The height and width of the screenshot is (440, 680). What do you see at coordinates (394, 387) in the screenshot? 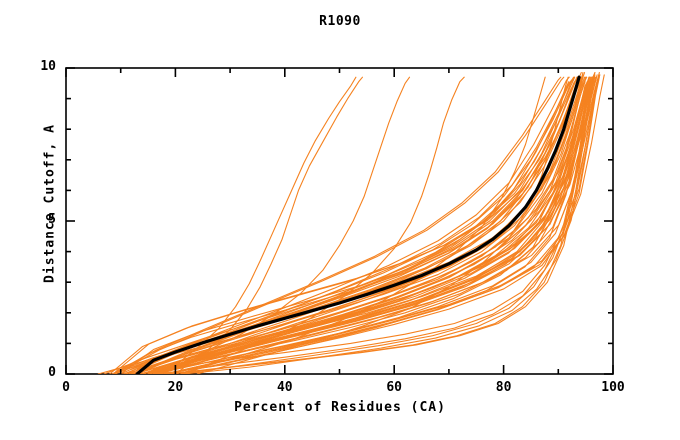
I see `x-tick-label: 60` at bounding box center [394, 387].